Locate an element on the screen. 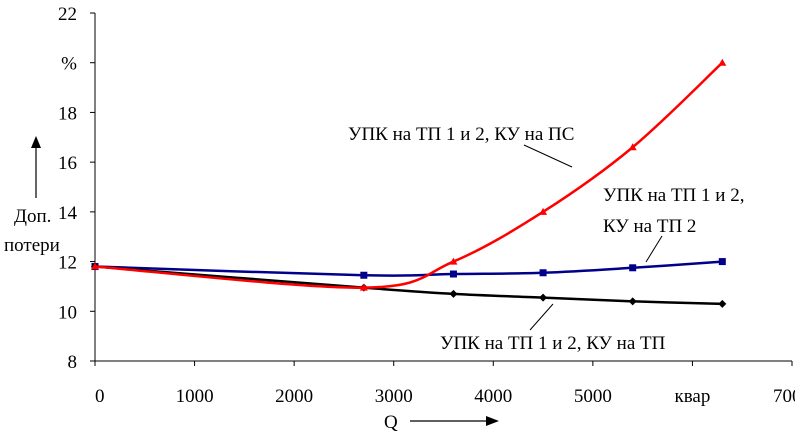 The width and height of the screenshot is (795, 433). y-axis-label-line1: Доп. is located at coordinates (32, 216).